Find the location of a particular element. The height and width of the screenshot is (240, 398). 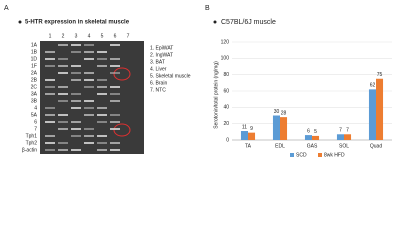

row-label: 3A is located at coordinates (34, 94).